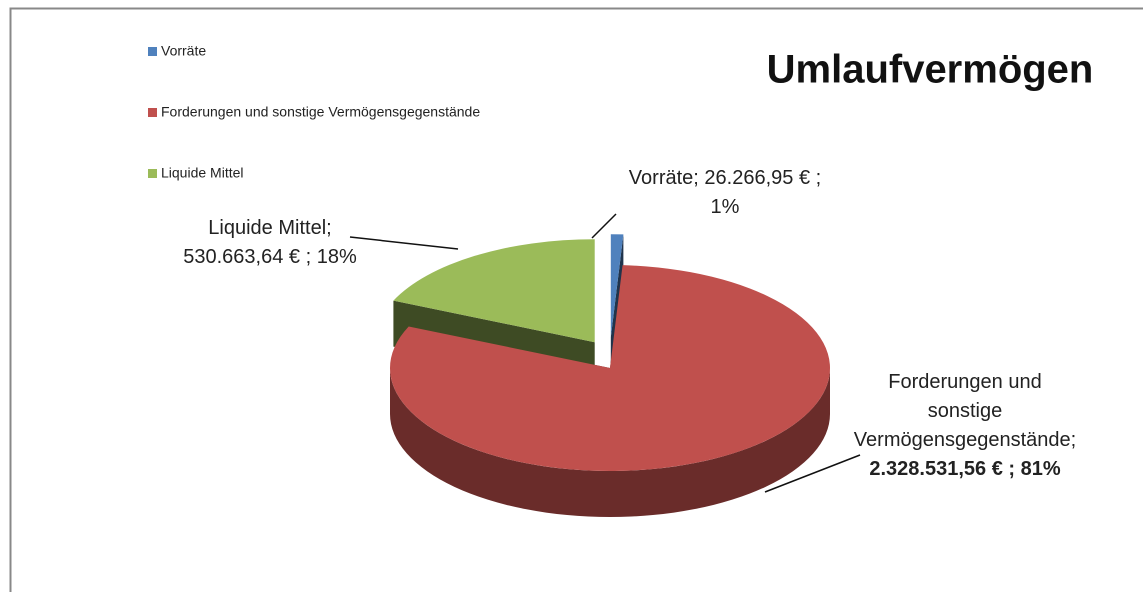 This screenshot has height=592, width=1143. What do you see at coordinates (965, 469) in the screenshot?
I see `data-label-value: 2.328.531,56 € ; 81%` at bounding box center [965, 469].